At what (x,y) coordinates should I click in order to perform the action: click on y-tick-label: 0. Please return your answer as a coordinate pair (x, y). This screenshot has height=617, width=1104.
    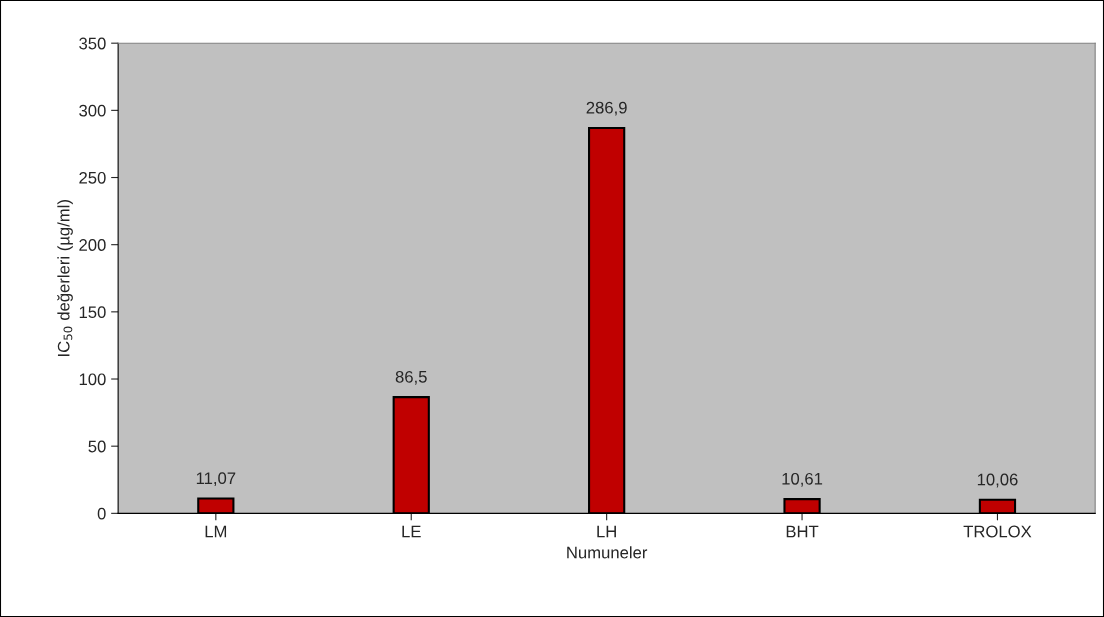
    Looking at the image, I should click on (101, 513).